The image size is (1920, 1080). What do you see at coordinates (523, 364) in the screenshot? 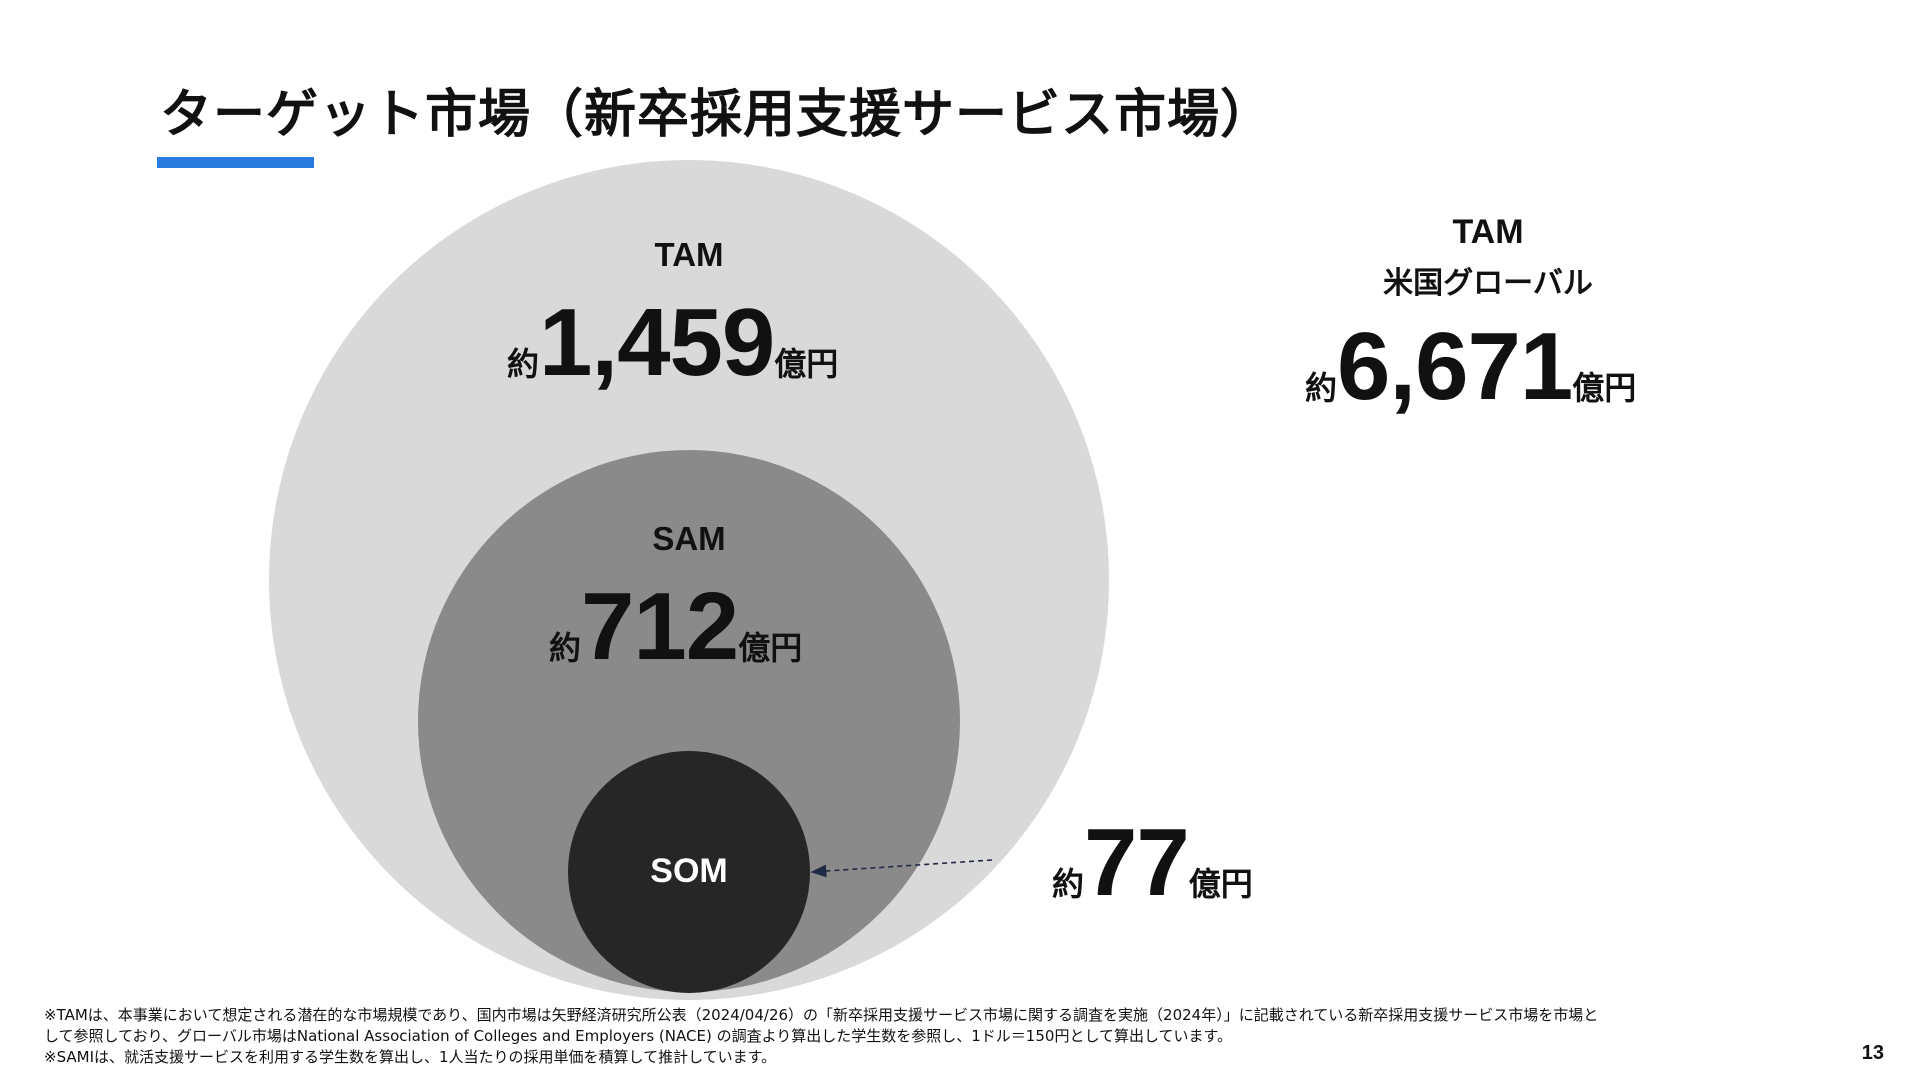
I see `tam-prefix: 約` at bounding box center [523, 364].